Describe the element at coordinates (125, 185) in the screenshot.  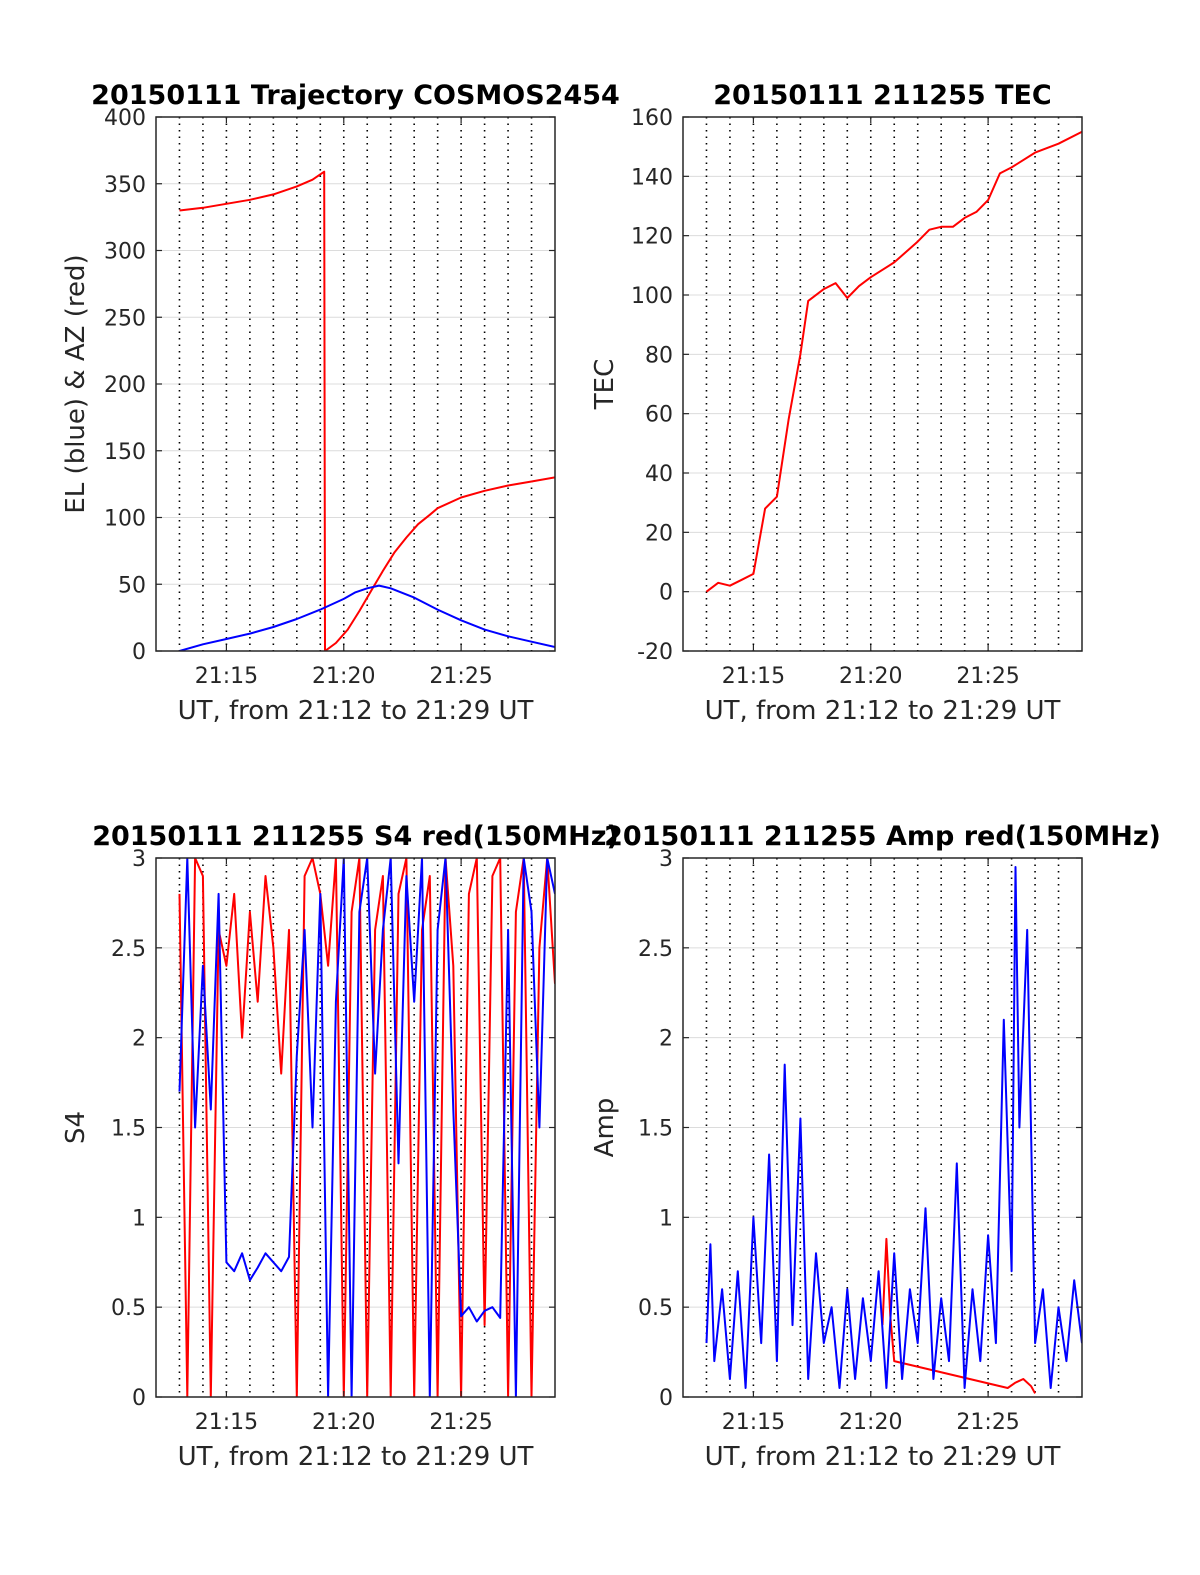
I see `y-tick-label: 350` at that location.